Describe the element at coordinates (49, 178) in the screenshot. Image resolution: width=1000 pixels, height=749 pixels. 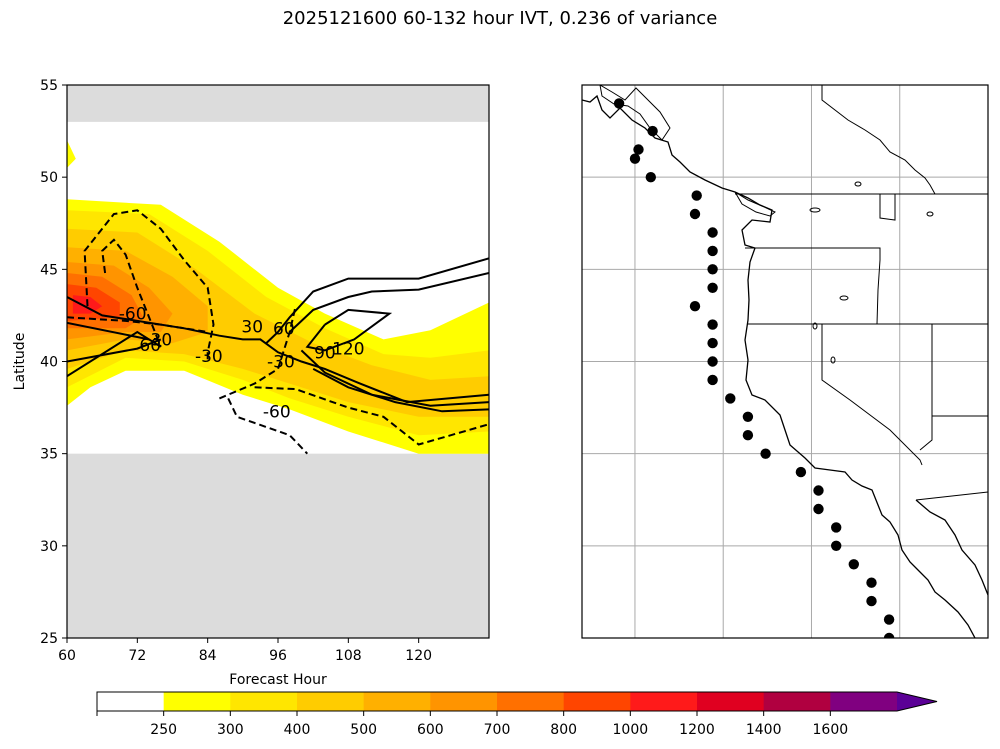
I see `y-tick-label: 50` at that location.